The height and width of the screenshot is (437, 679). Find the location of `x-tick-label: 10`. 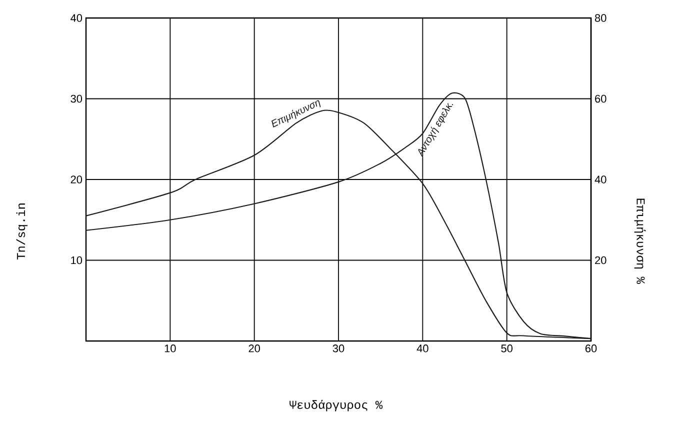

x-tick-label: 10 is located at coordinates (170, 348).